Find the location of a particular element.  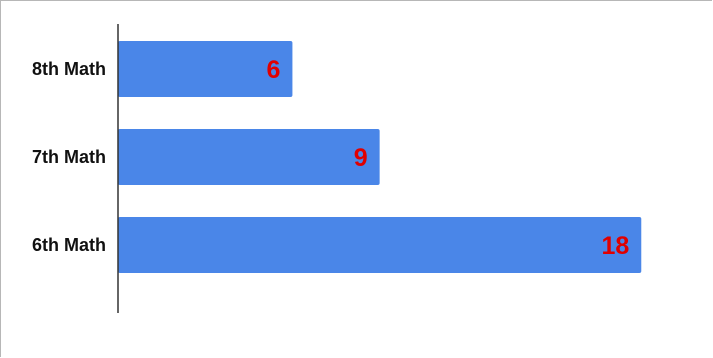

bar-8th-math is located at coordinates (205, 69).